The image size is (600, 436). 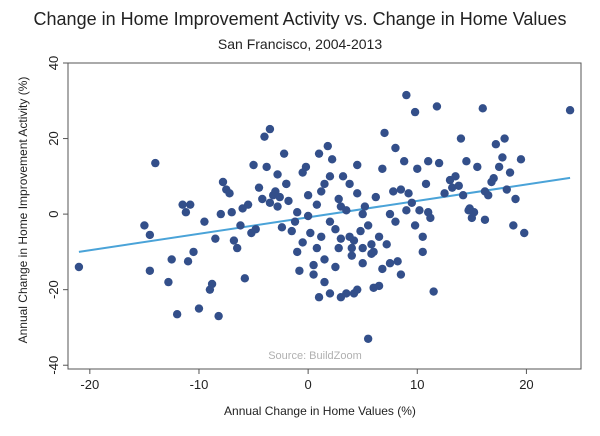 What do you see at coordinates (53, 138) in the screenshot?
I see `y-tick-label: 20` at bounding box center [53, 138].